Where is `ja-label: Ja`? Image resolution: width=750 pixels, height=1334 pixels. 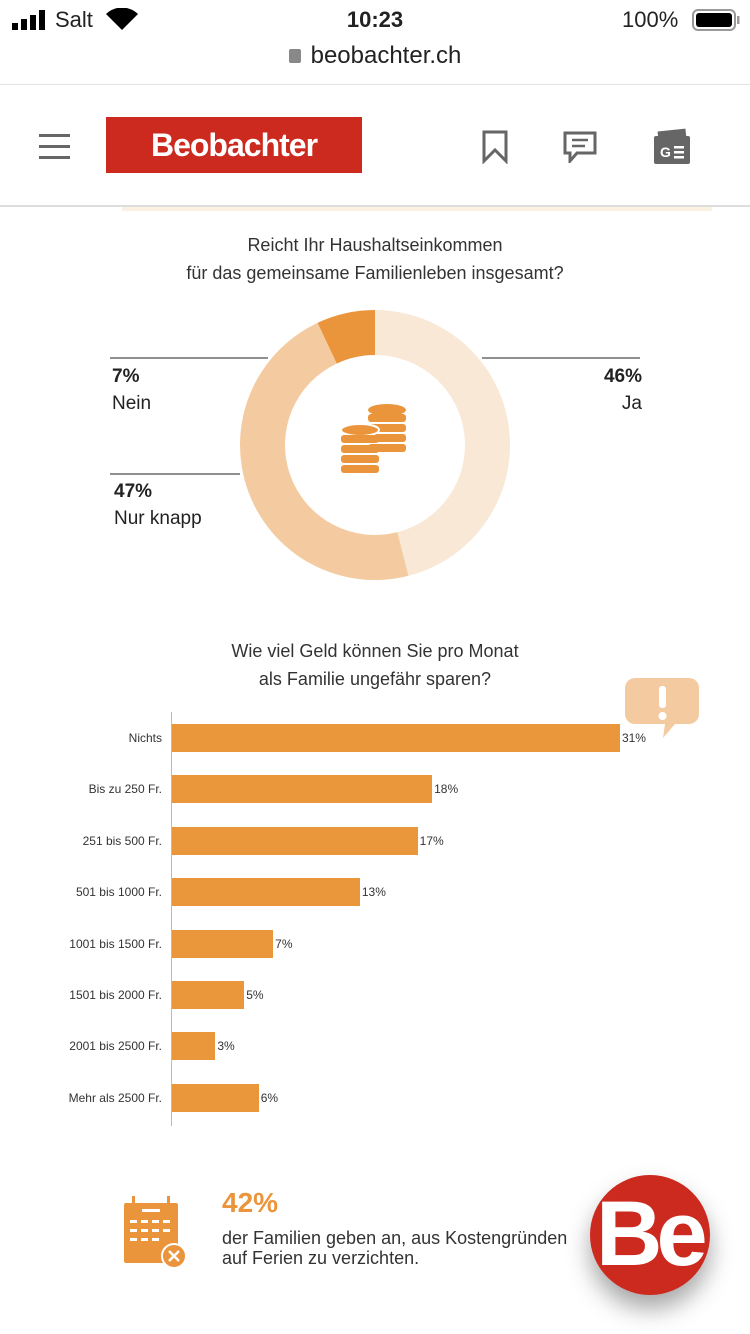
ja-label: Ja is located at coordinates (631, 403).